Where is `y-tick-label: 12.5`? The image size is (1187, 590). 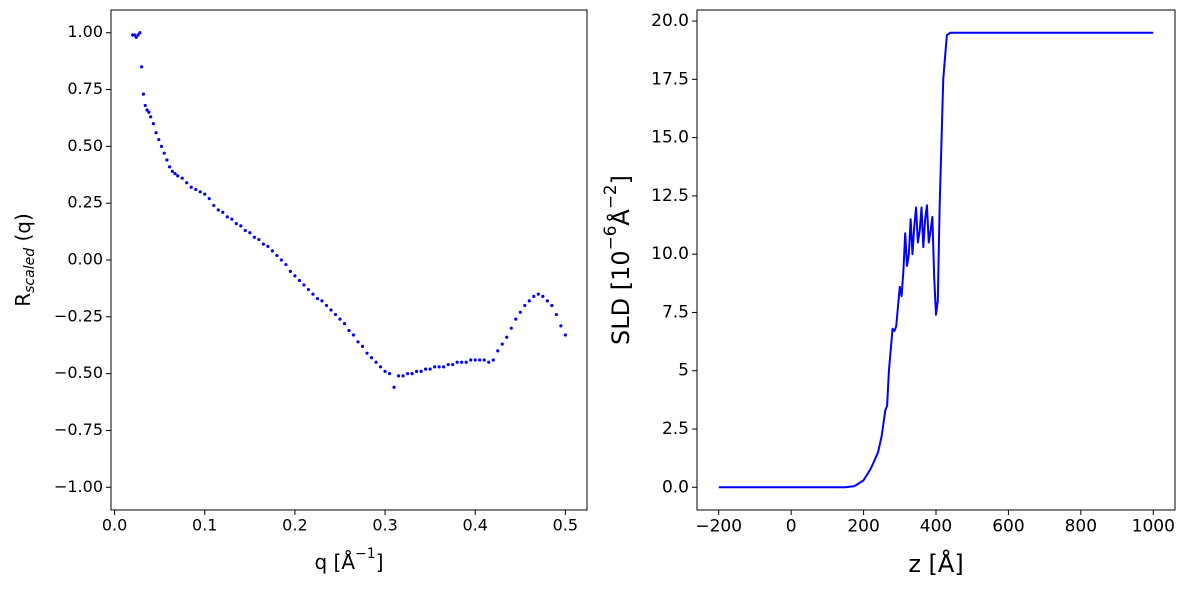
y-tick-label: 12.5 is located at coordinates (670, 196).